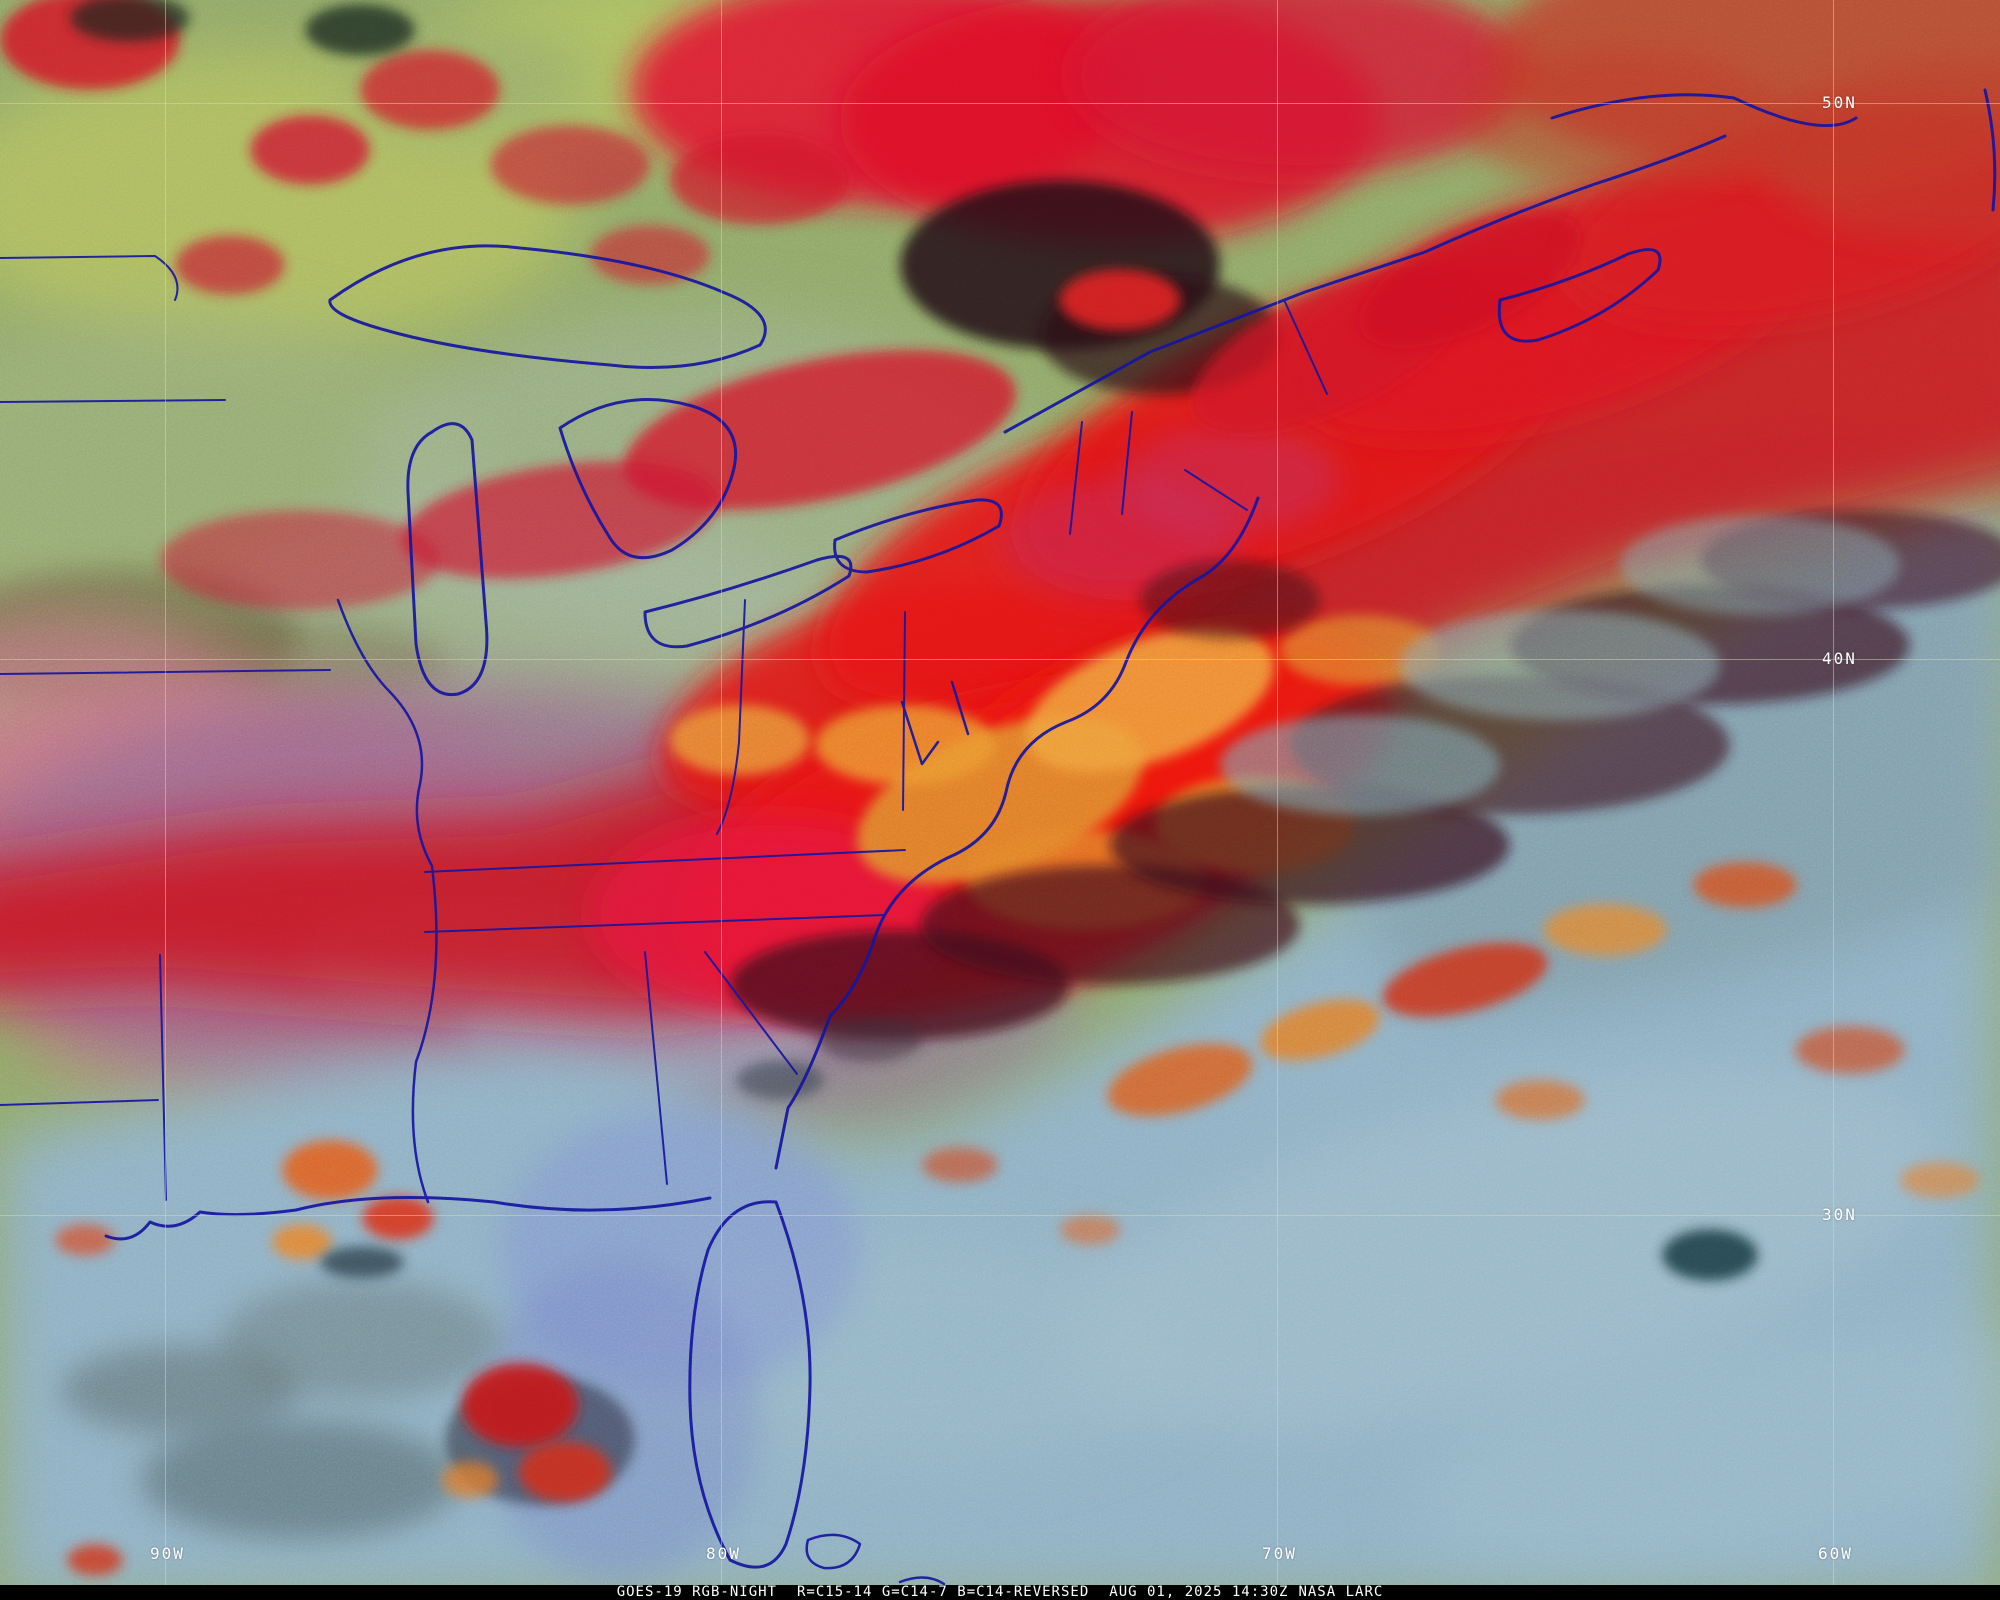 The image size is (2000, 1600). Describe the element at coordinates (1341, 1592) in the screenshot. I see `caption-credit: NASA LARC` at that location.